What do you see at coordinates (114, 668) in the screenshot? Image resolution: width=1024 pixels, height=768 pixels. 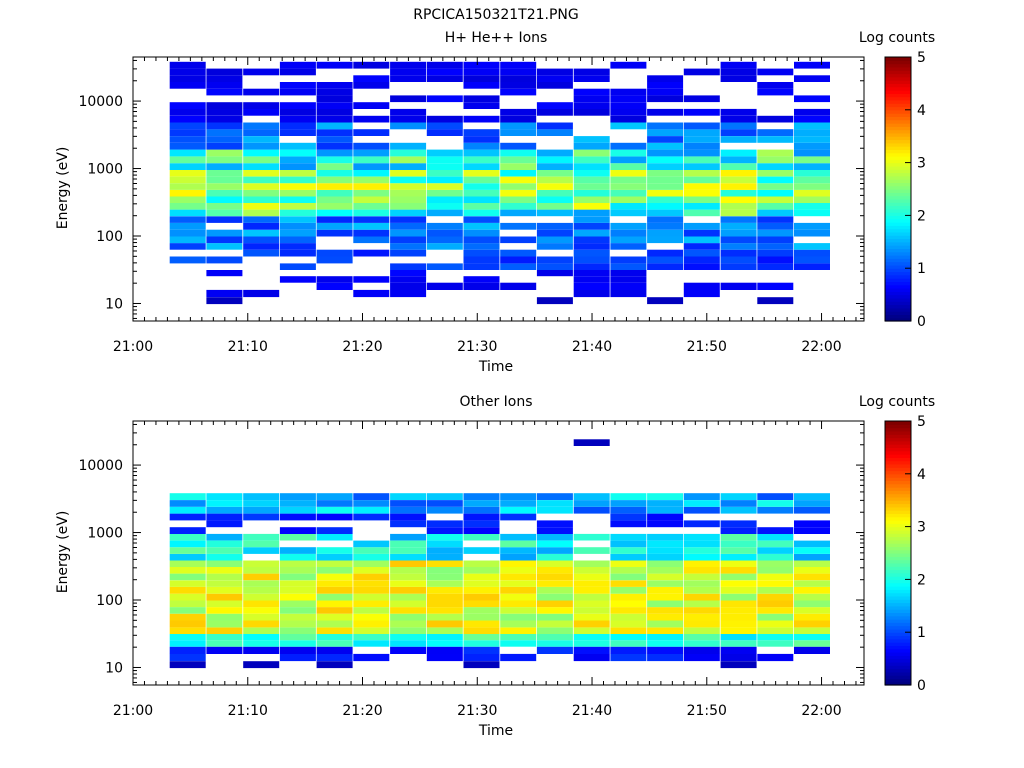 I see `y-tick-label: 10` at bounding box center [114, 668].